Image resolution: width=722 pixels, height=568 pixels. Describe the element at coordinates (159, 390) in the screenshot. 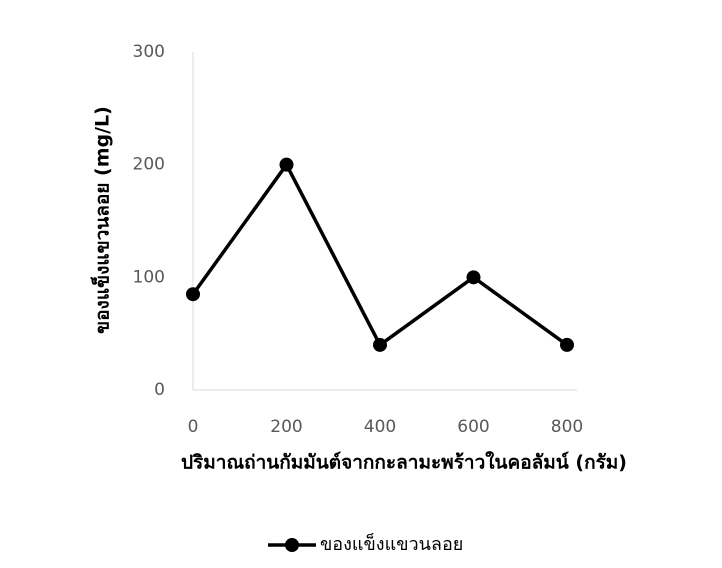

I see `y-tick-label: 0` at that location.